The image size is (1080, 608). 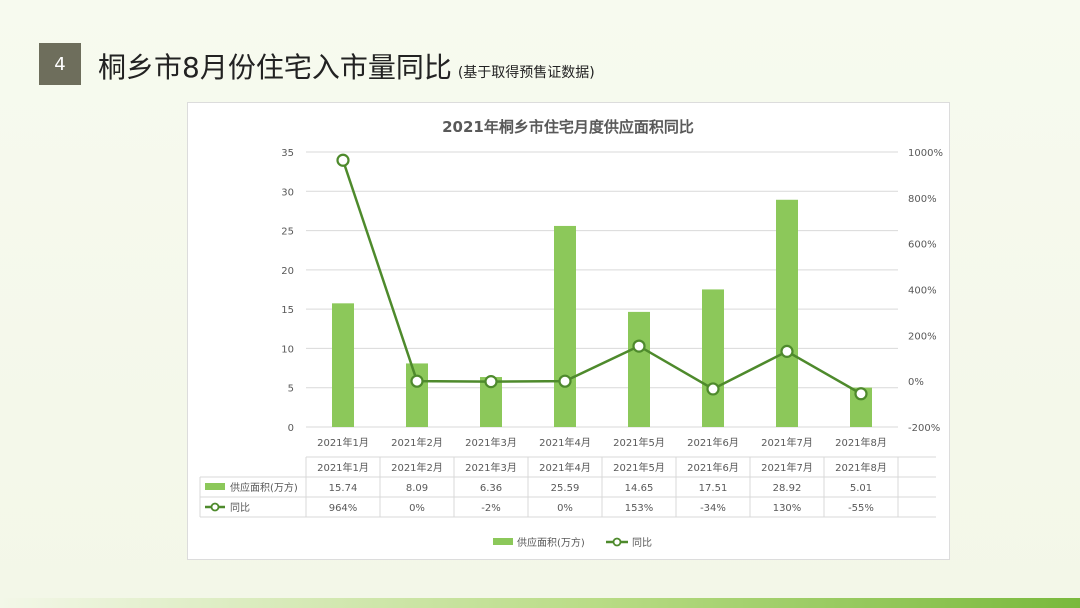 What do you see at coordinates (922, 336) in the screenshot?
I see `y-right-tick-label: 200%` at bounding box center [922, 336].